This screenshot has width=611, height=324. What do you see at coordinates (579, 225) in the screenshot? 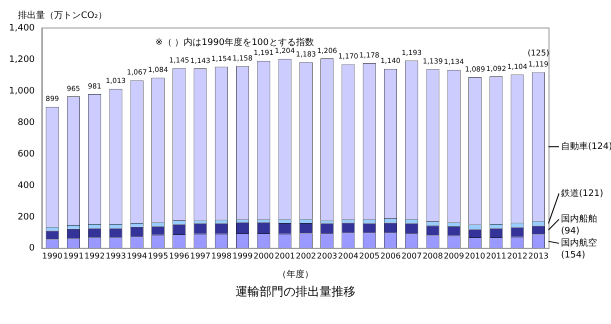
I see `series-label: 国内船舶(94)` at bounding box center [579, 225].